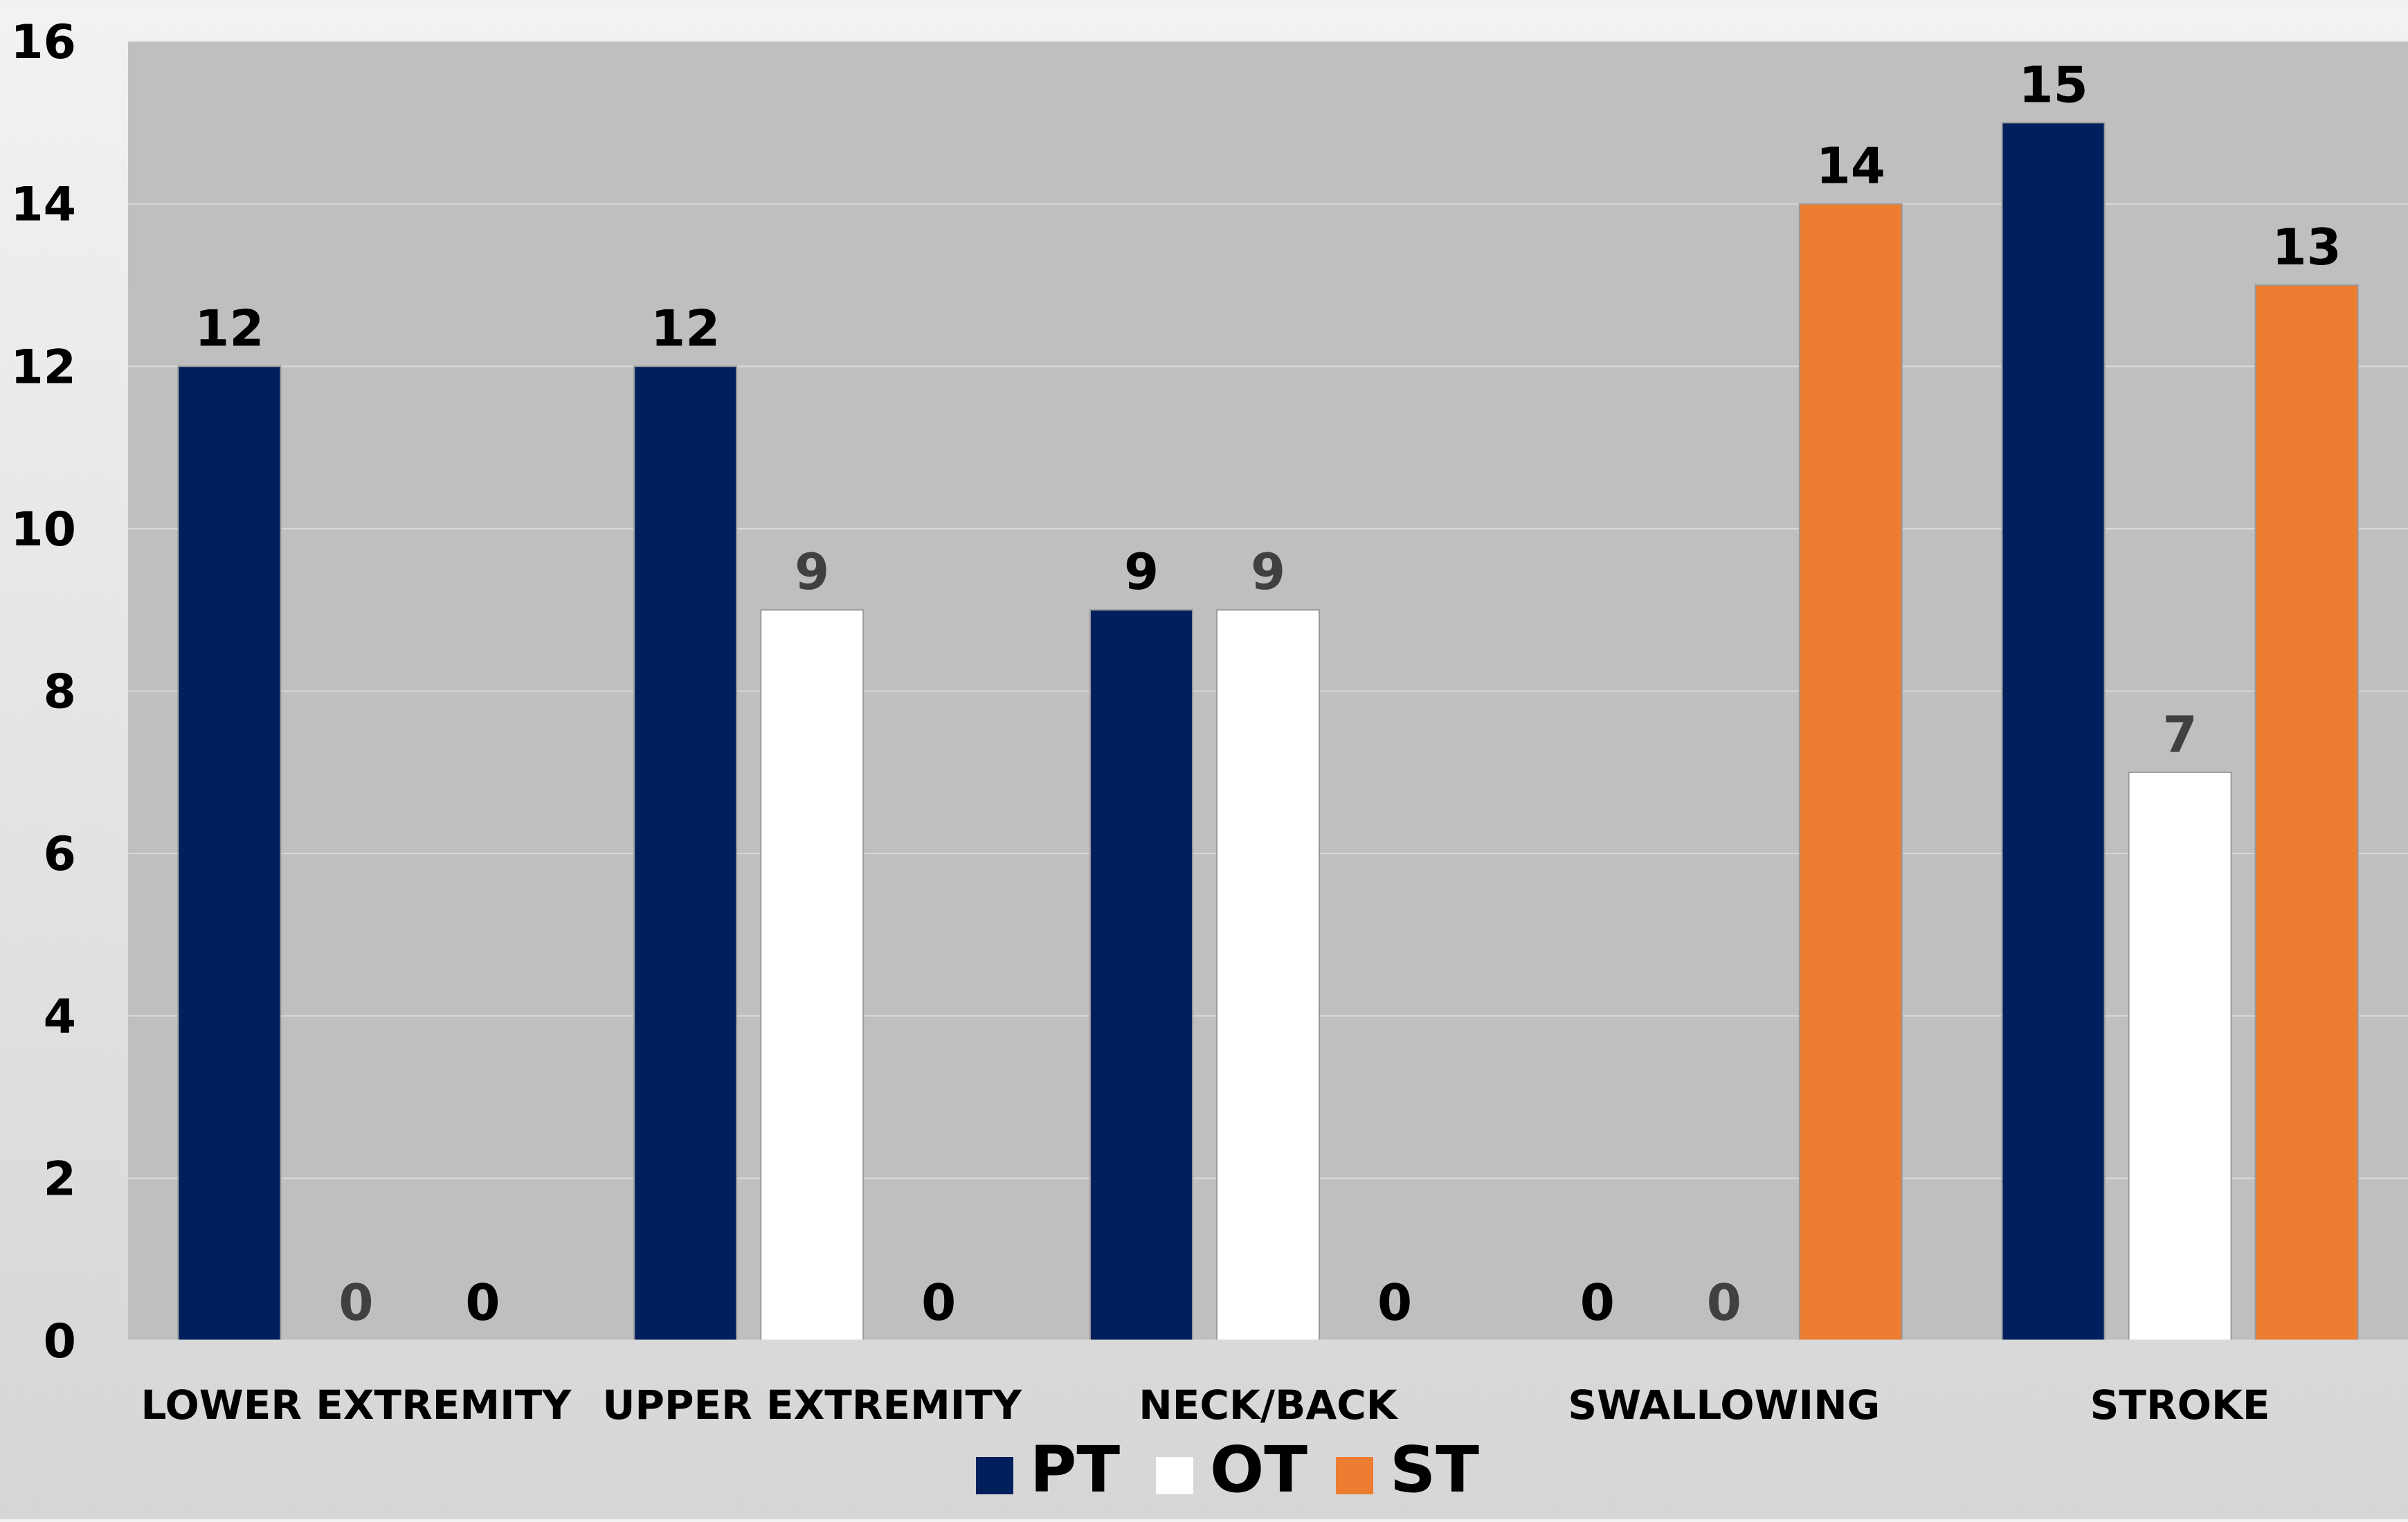  What do you see at coordinates (2306, 247) in the screenshot?
I see `data-label: 13` at bounding box center [2306, 247].